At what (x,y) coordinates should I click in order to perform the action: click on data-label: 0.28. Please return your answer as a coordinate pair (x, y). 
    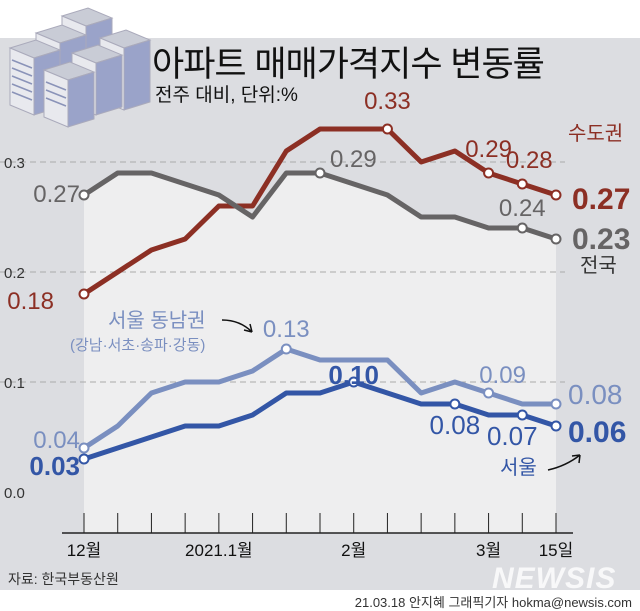
    Looking at the image, I should click on (529, 160).